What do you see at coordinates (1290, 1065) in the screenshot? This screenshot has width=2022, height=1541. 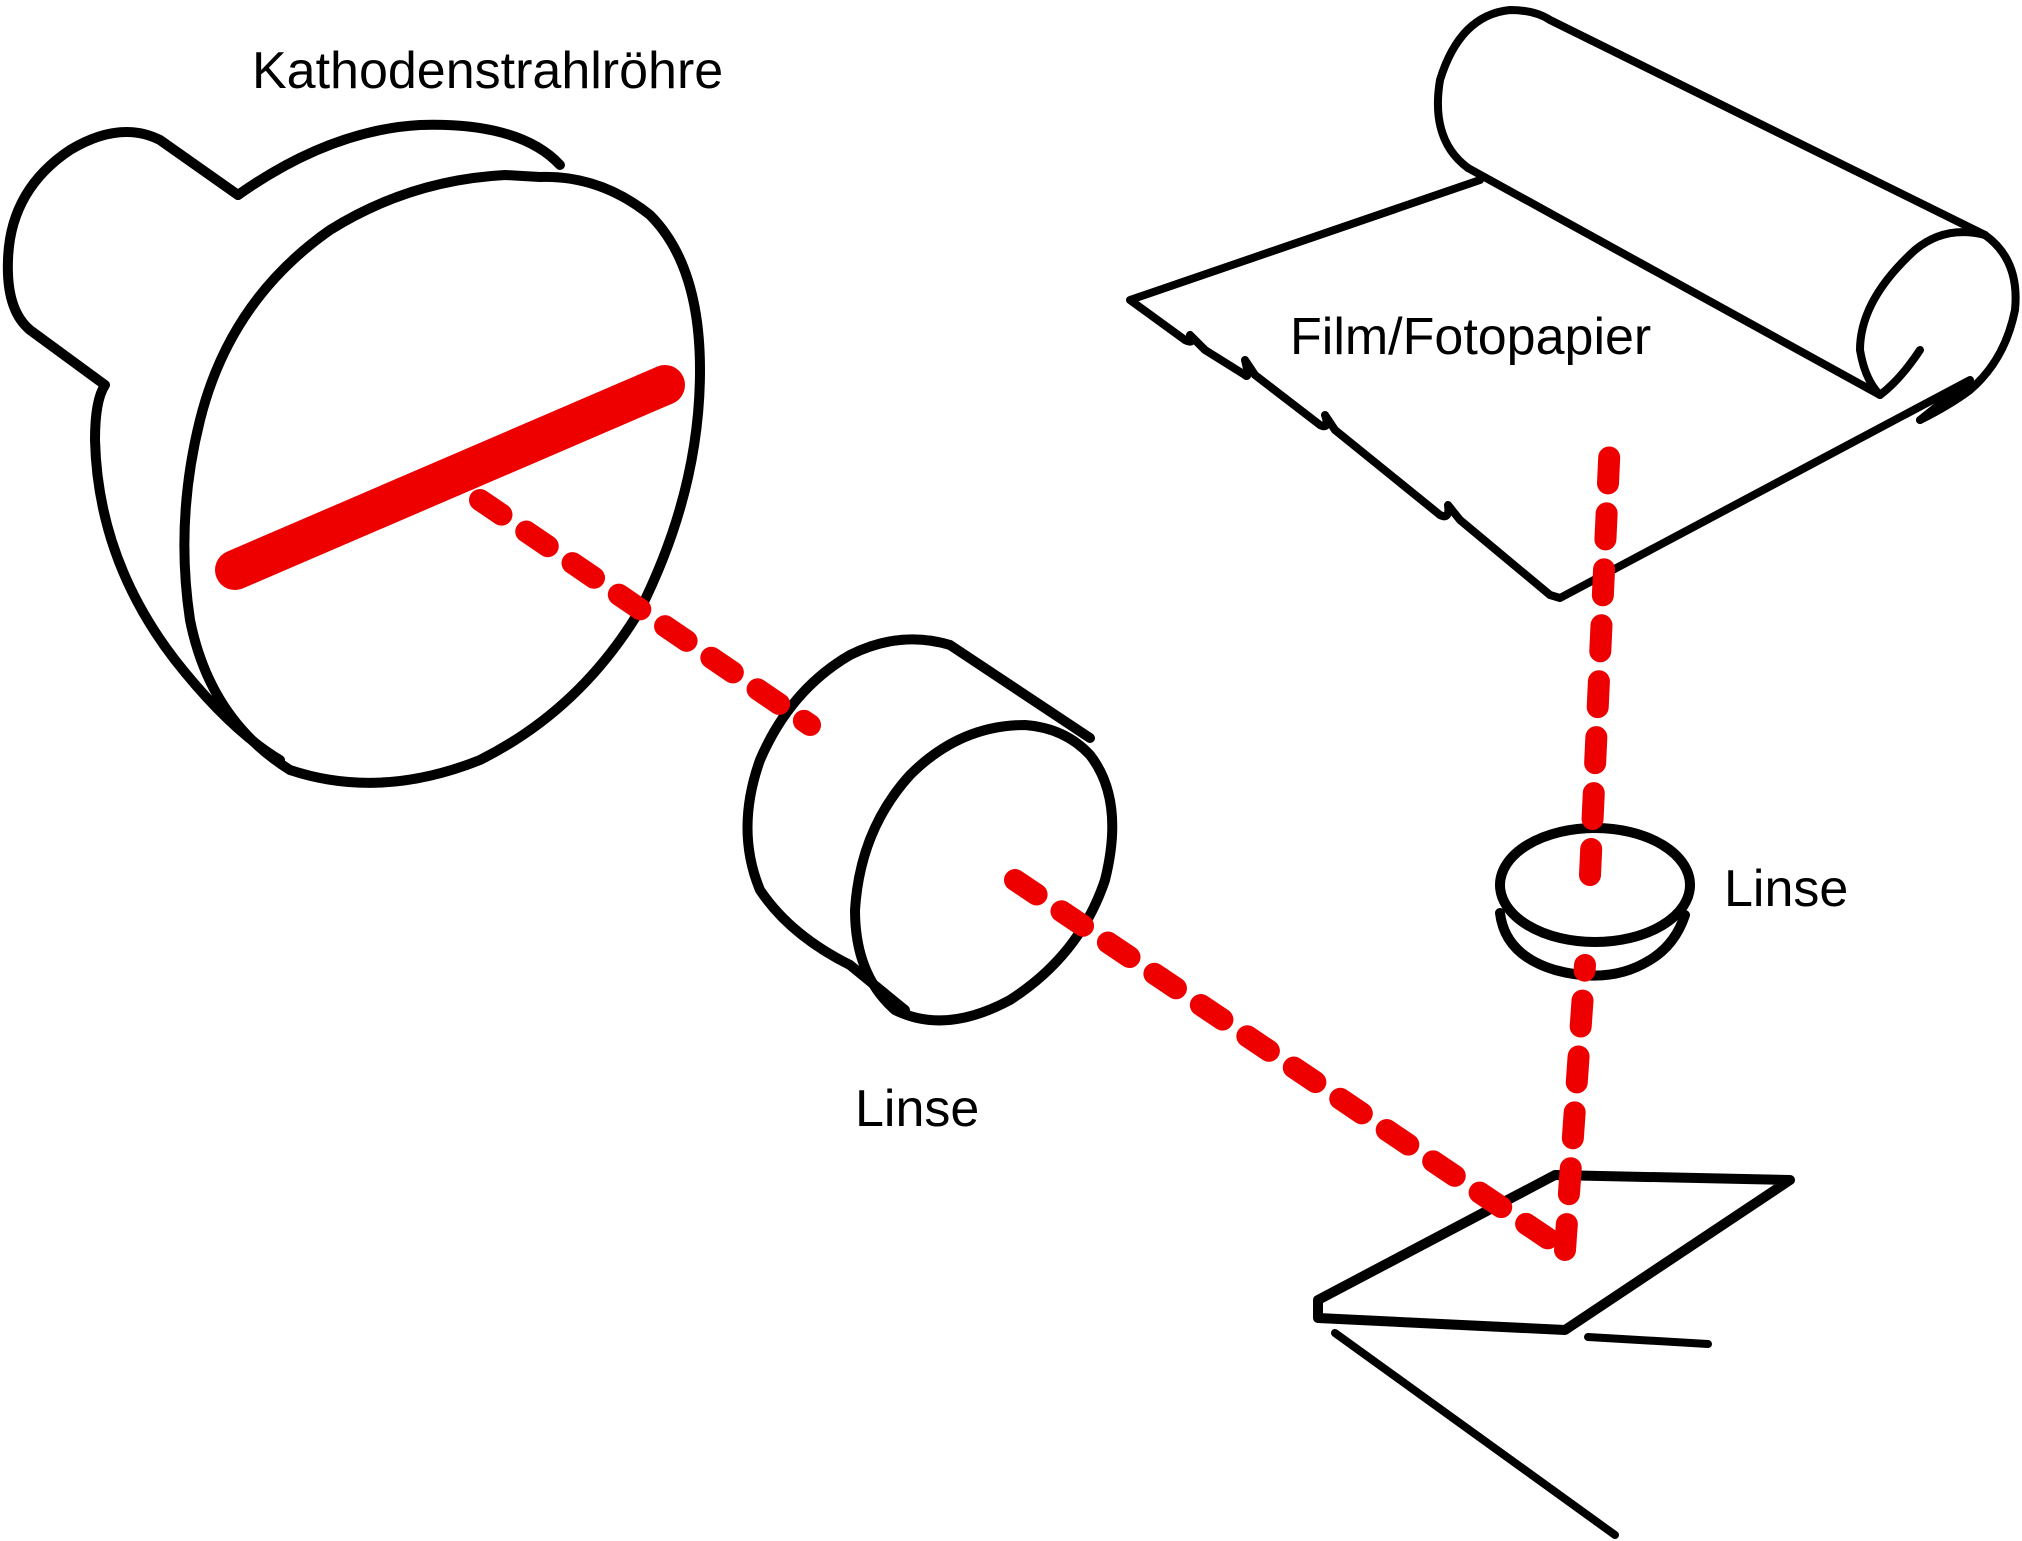 I see `beam-segment-lens-1-to-mirror` at bounding box center [1290, 1065].